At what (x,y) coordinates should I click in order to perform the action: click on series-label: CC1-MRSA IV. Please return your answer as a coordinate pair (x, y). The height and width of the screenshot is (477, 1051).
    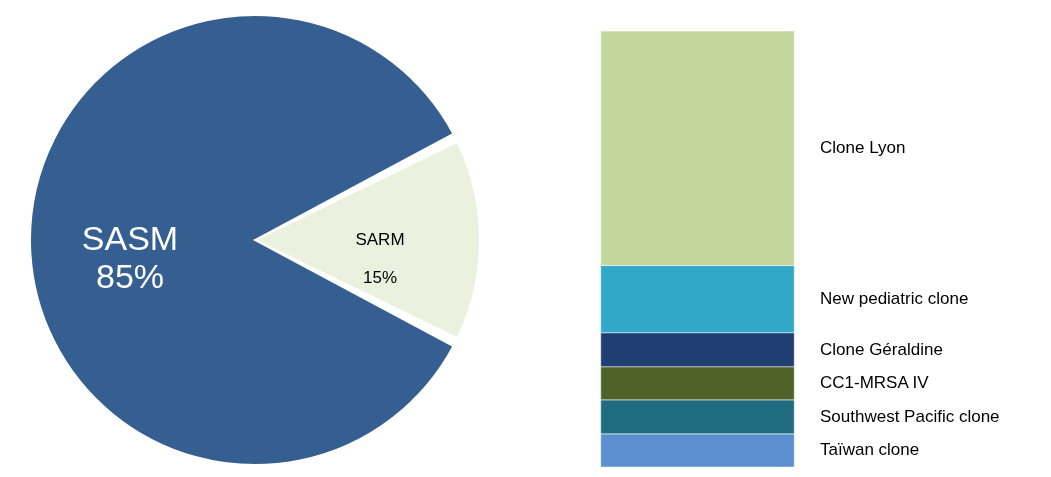
    Looking at the image, I should click on (875, 383).